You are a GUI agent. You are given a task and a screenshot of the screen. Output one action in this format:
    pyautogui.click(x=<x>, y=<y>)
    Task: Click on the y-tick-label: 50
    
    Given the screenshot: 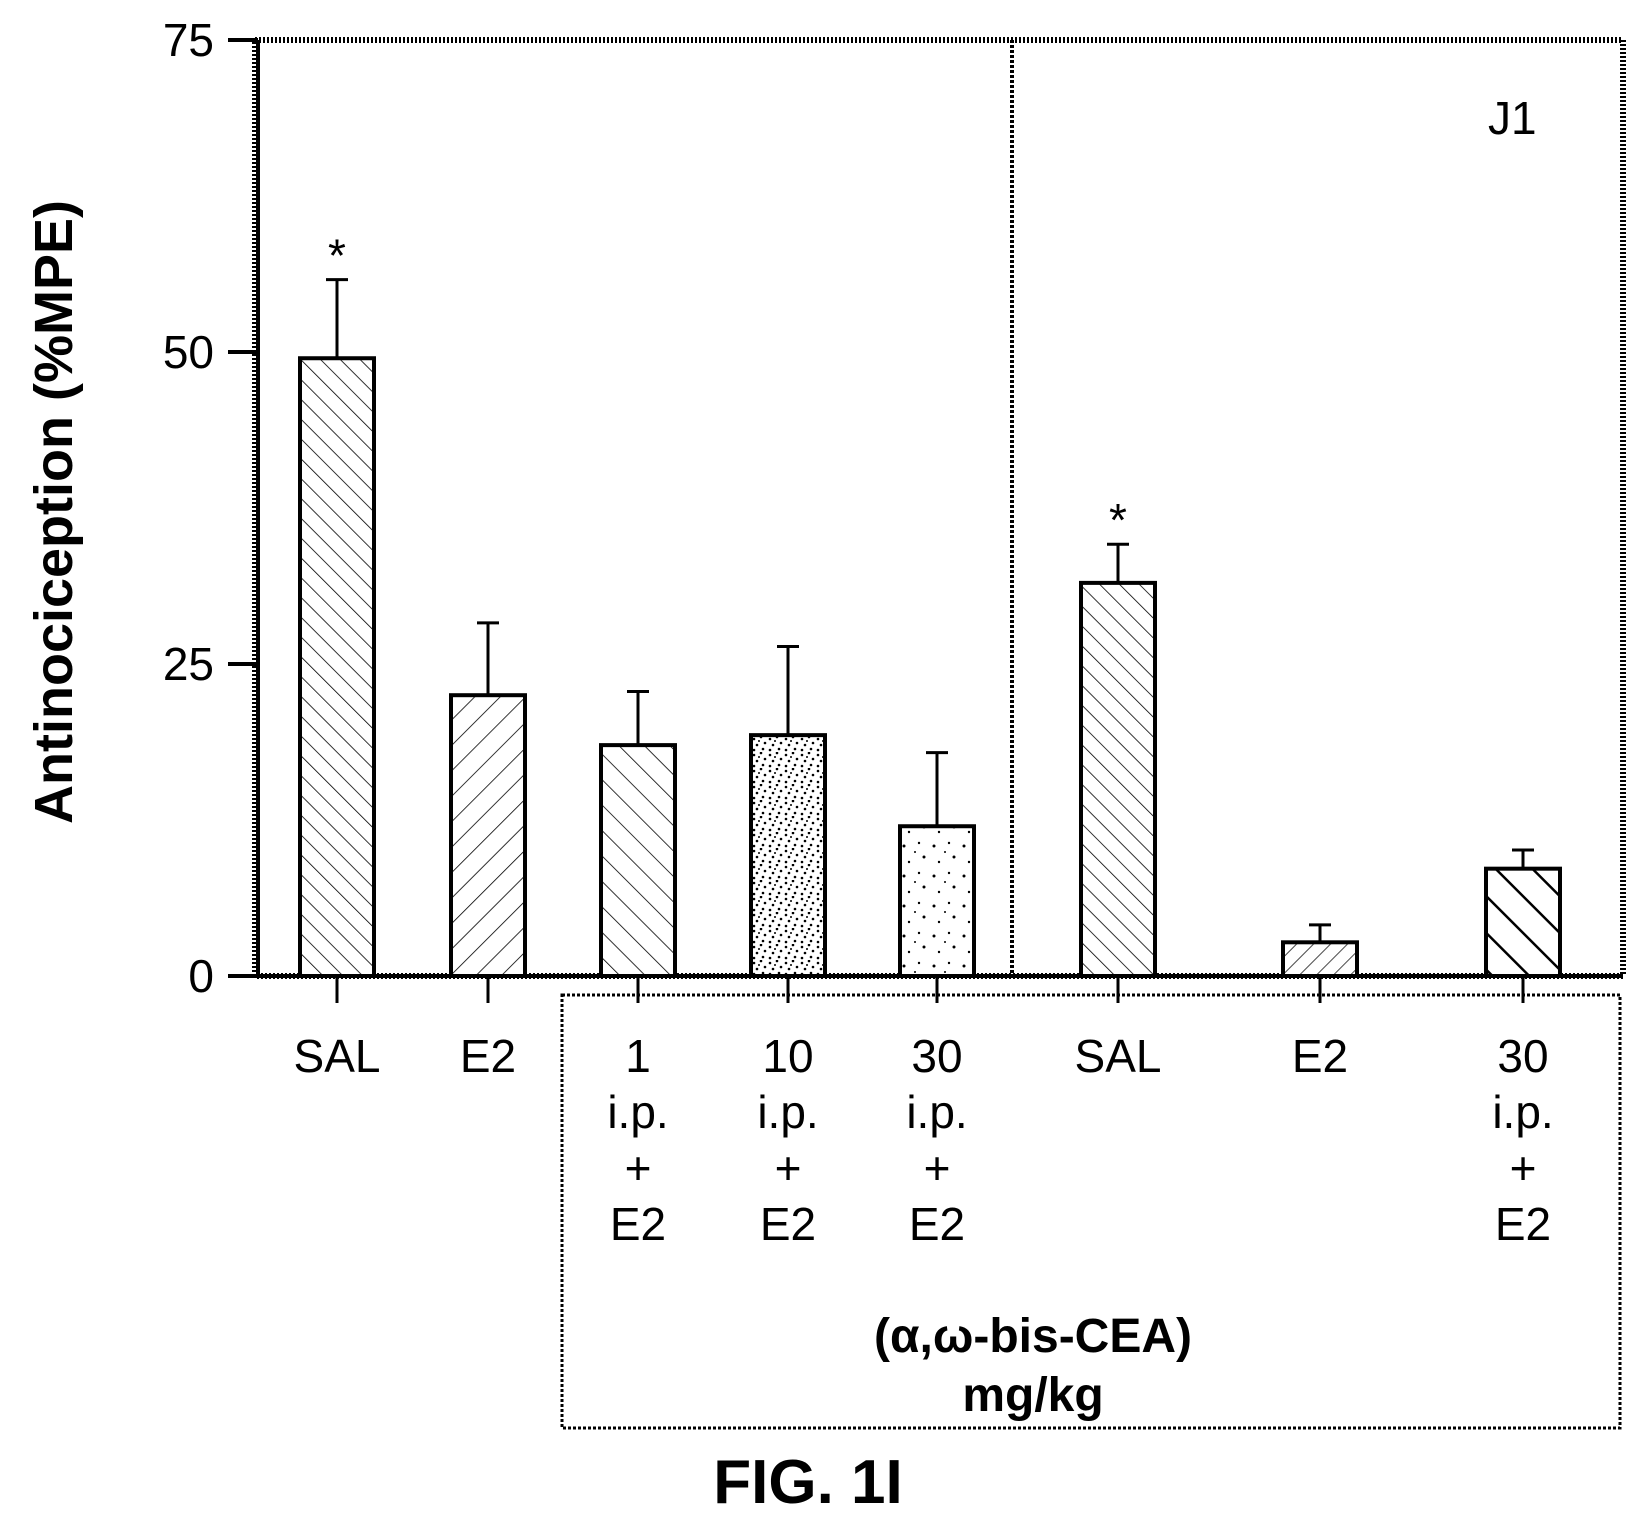 What is the action you would take?
    pyautogui.click(x=188, y=352)
    